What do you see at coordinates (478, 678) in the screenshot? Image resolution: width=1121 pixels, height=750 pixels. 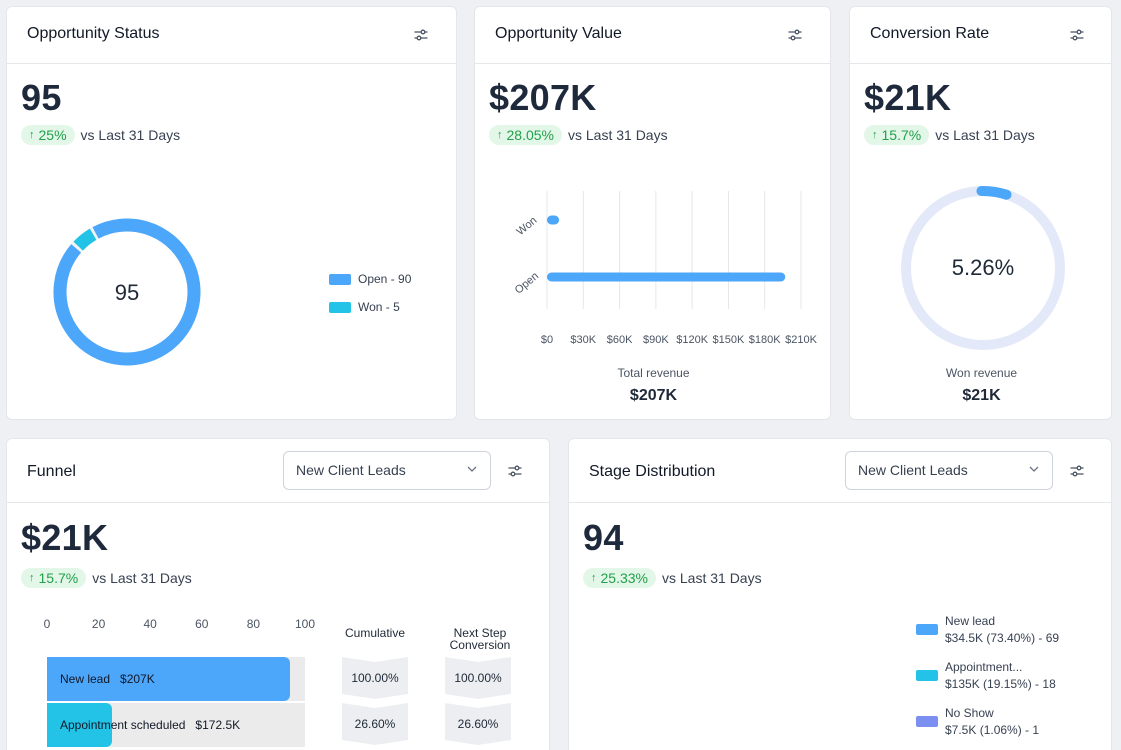 I see `next-step-cell: 100.00%` at bounding box center [478, 678].